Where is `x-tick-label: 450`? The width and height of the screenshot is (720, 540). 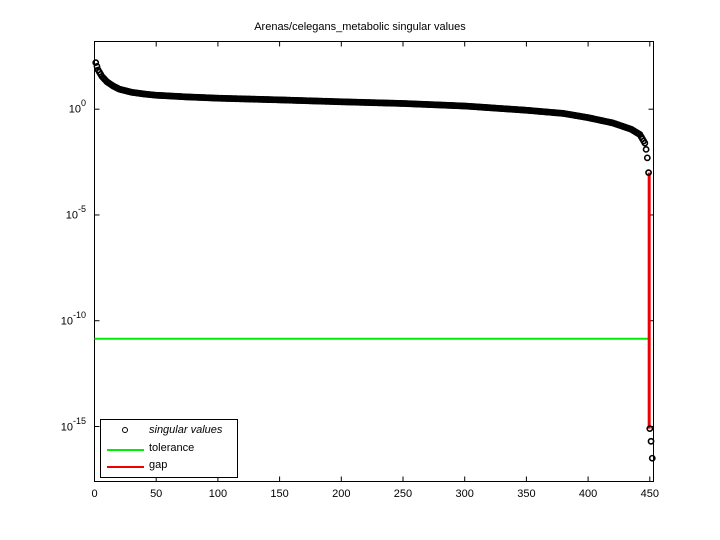
x-tick-label: 450 is located at coordinates (649, 494).